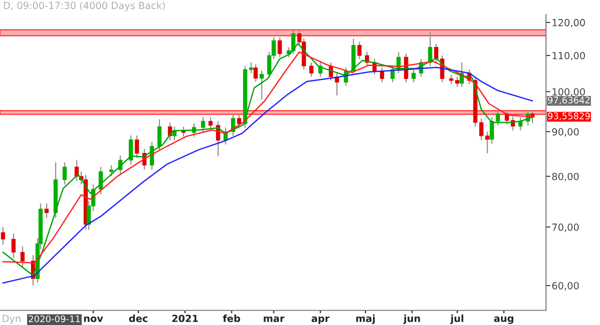  Describe the element at coordinates (504, 320) in the screenshot. I see `x-tick-label: aug` at that location.